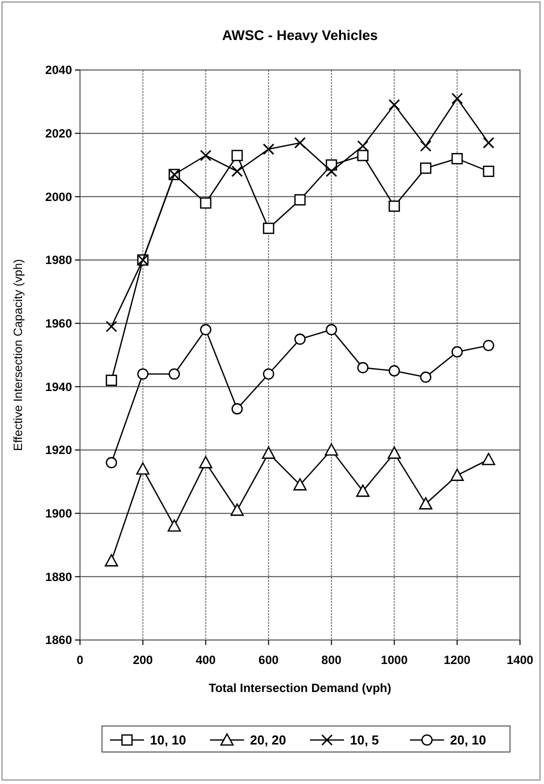  I want to click on legend-label: 20, 20, so click(268, 740).